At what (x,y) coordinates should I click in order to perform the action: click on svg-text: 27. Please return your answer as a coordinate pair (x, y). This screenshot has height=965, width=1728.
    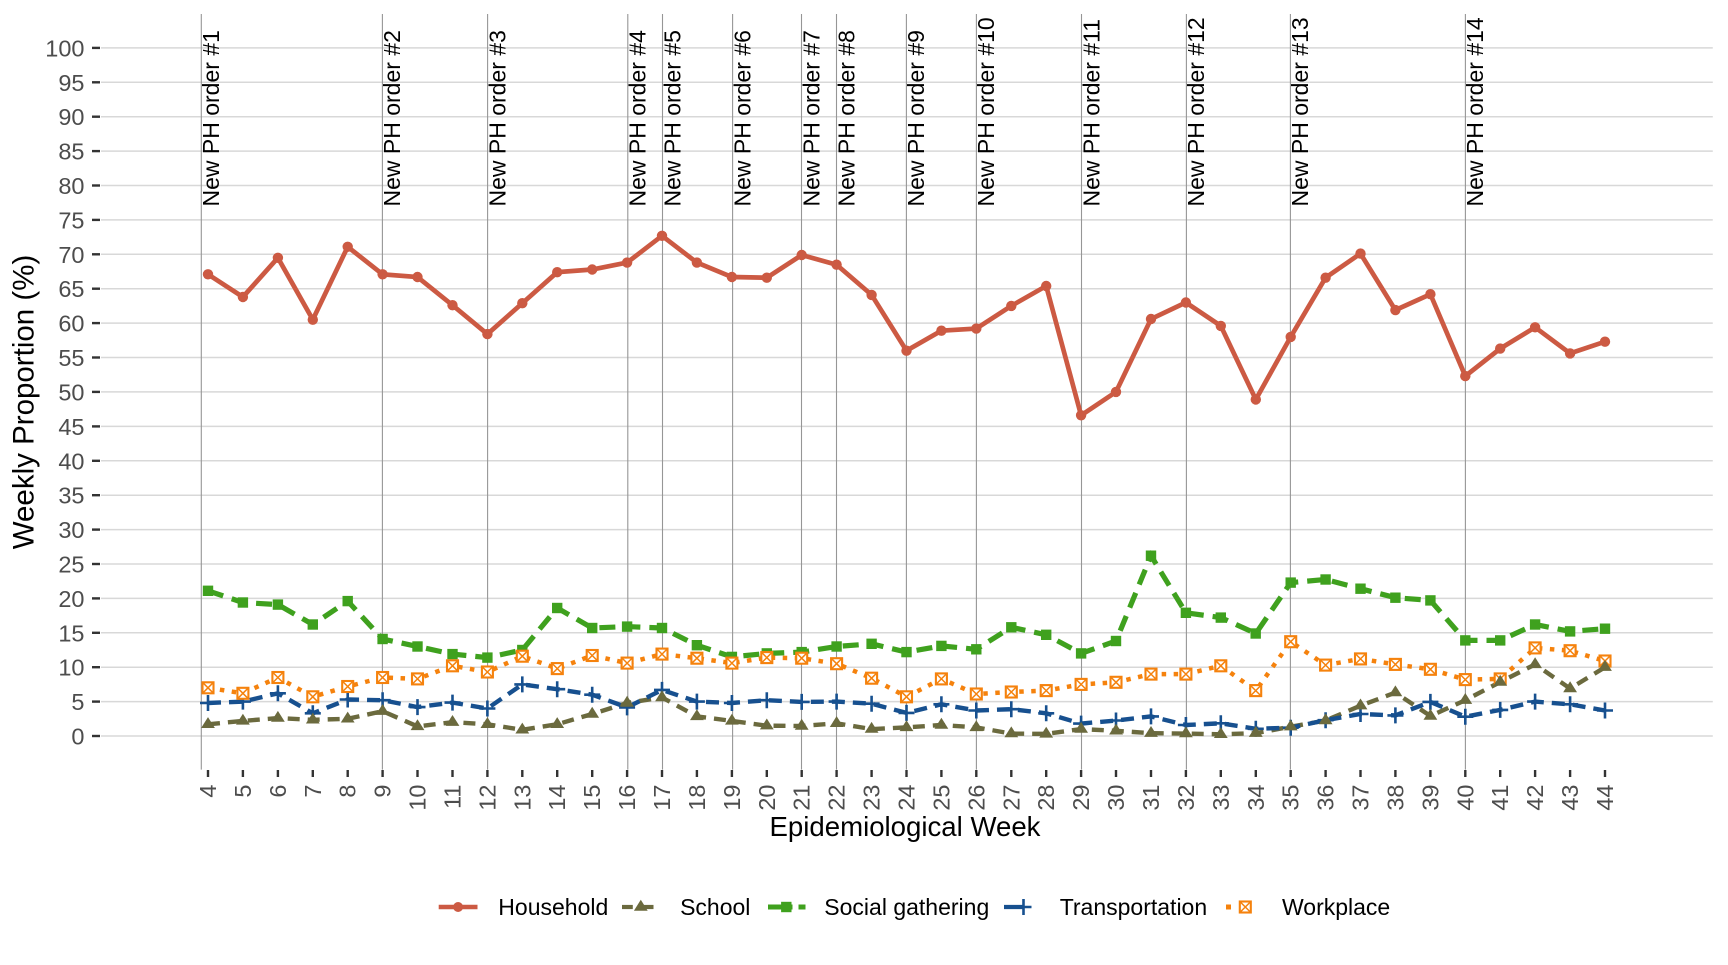
    Looking at the image, I should click on (1011, 798).